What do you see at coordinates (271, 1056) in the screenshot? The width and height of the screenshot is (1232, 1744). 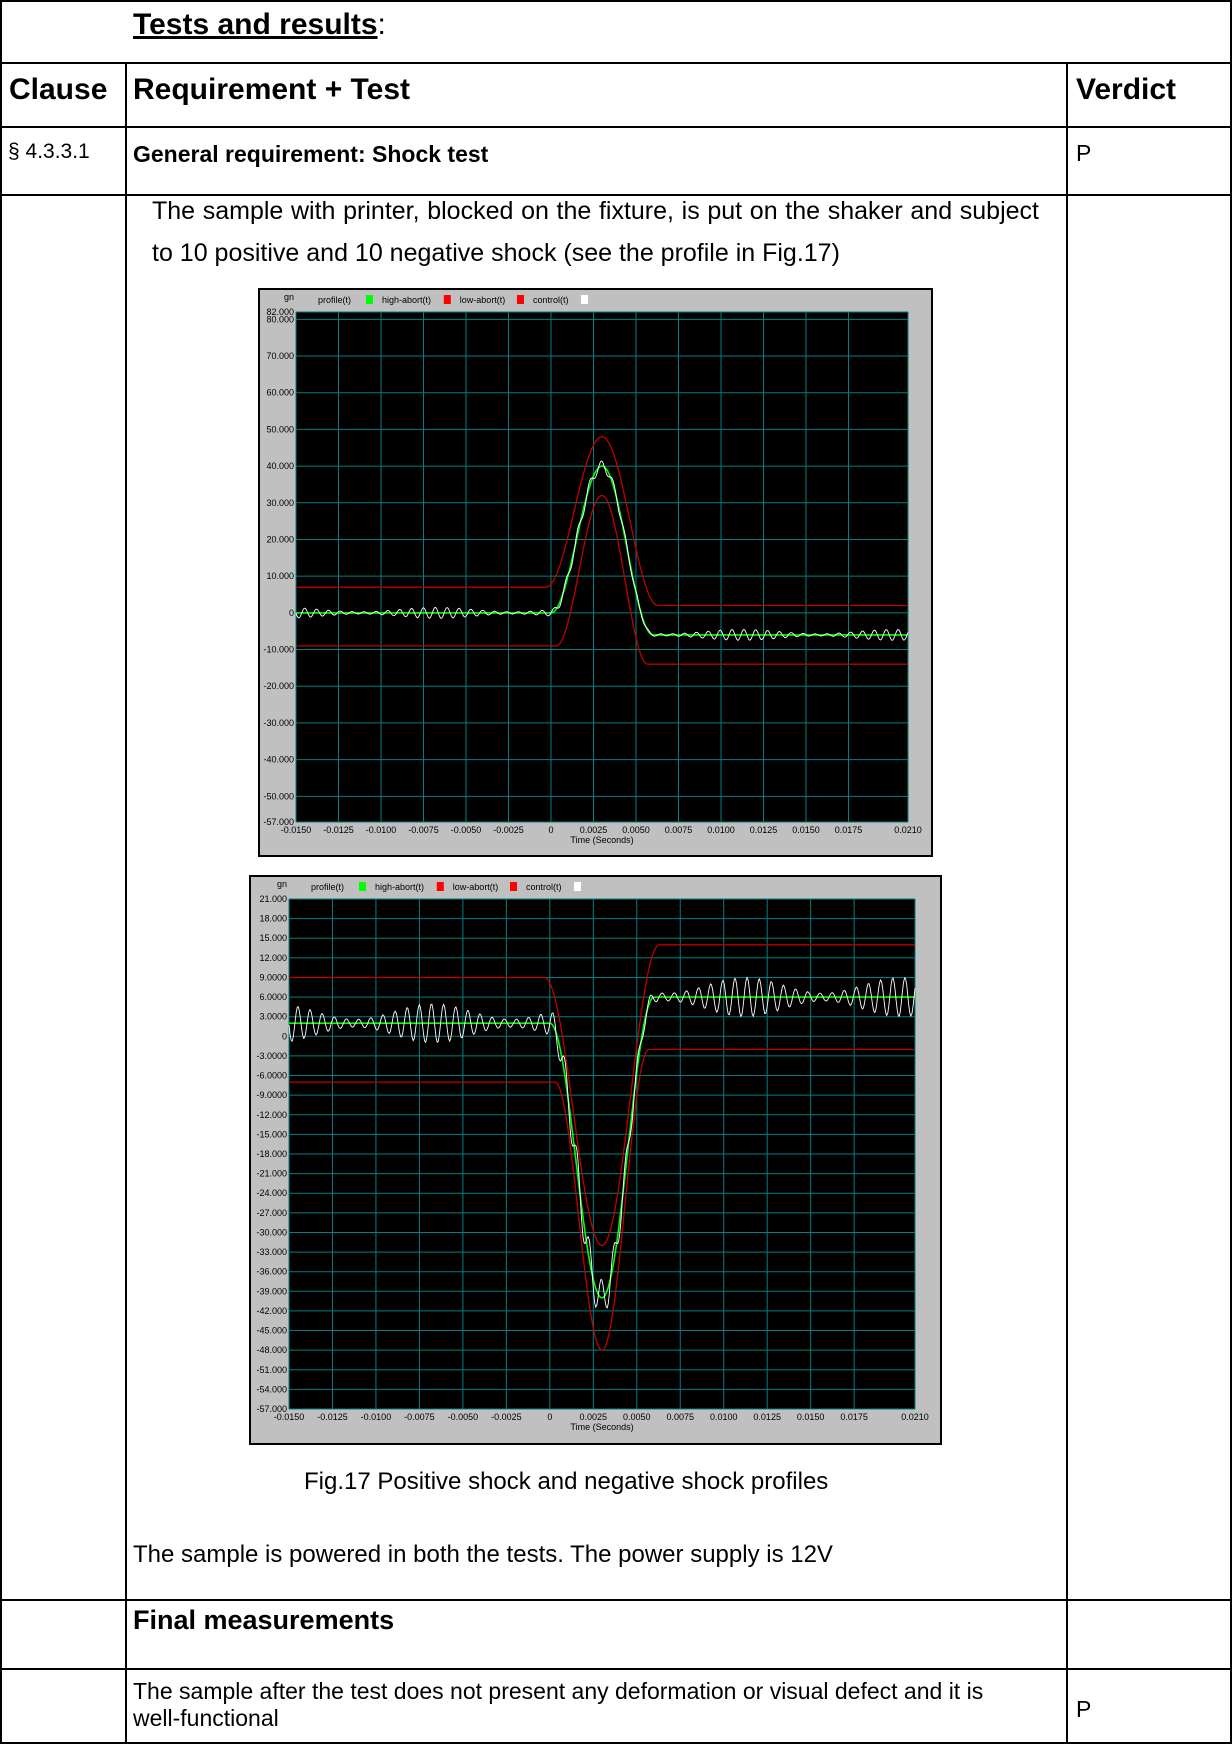 I see `y-tick-label: -3.0000` at bounding box center [271, 1056].